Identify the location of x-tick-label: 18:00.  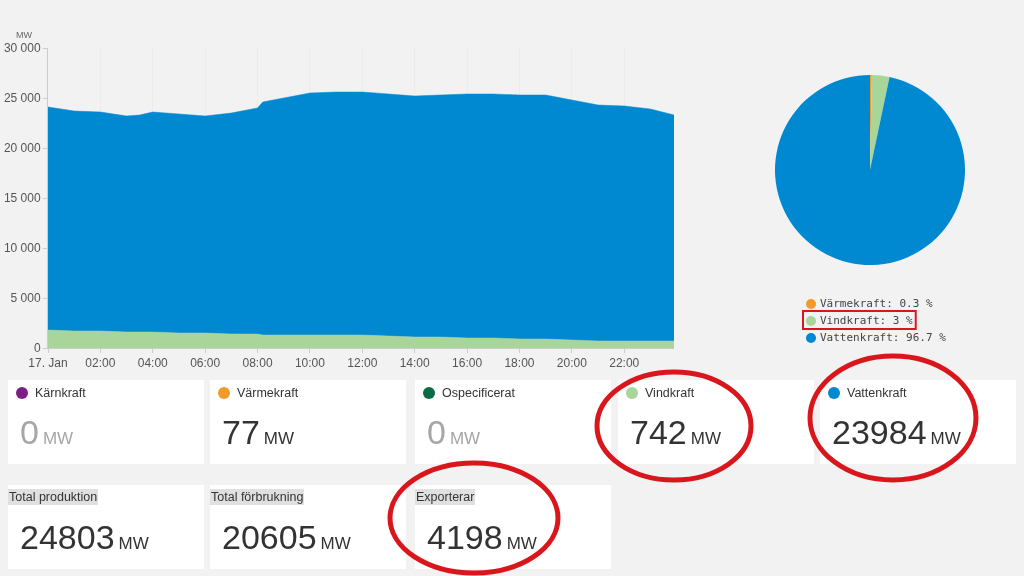
(519, 363).